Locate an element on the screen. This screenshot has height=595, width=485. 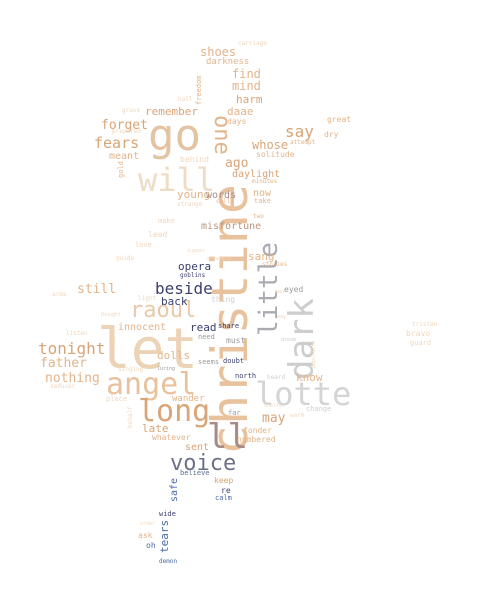
word-light: light is located at coordinates (147, 298).